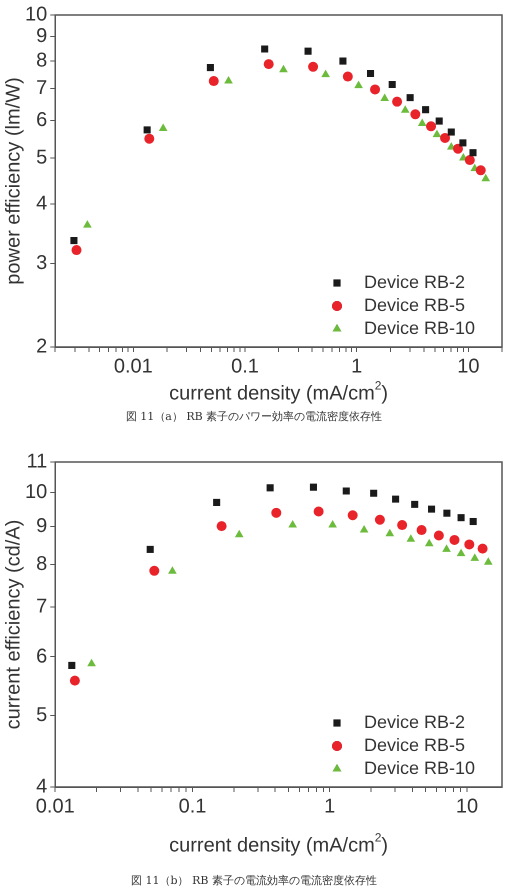  What do you see at coordinates (254, 417) in the screenshot?
I see `caption: 図 11（a） RB 素子のパワー効率の電流密度依存性` at bounding box center [254, 417].